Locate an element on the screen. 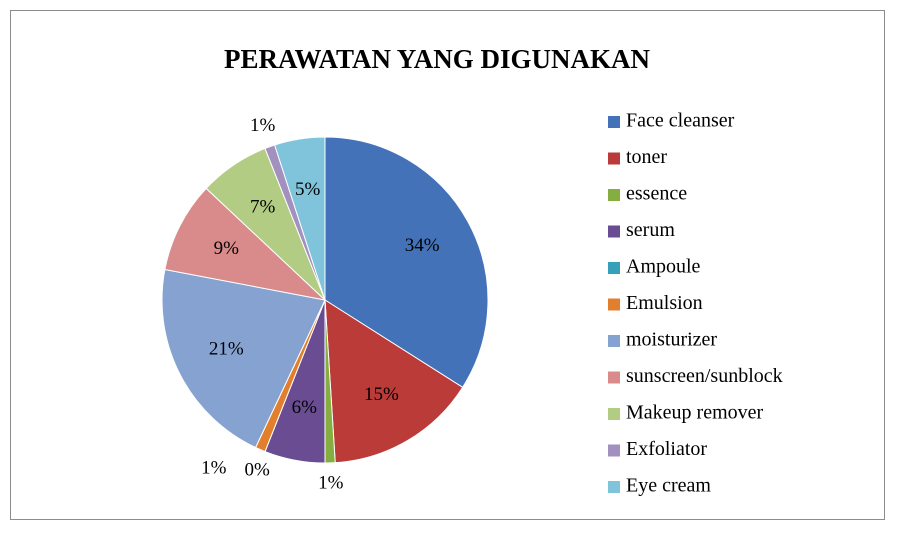  legend-label: toner is located at coordinates (646, 157).